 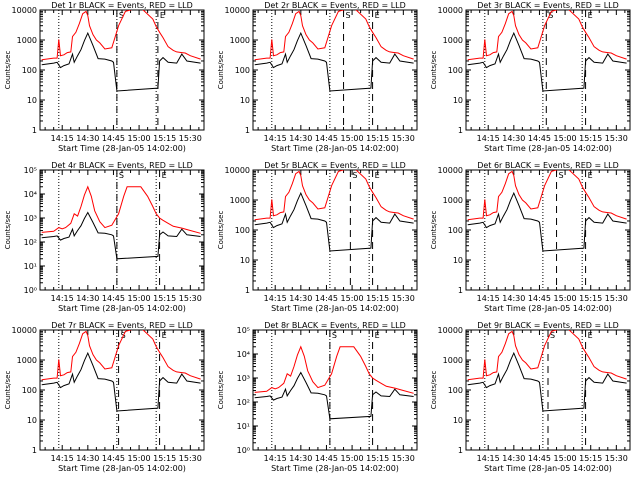 I want to click on panel-title: Det 9r BLACK = Events, RED = LLD, so click(x=548, y=325).